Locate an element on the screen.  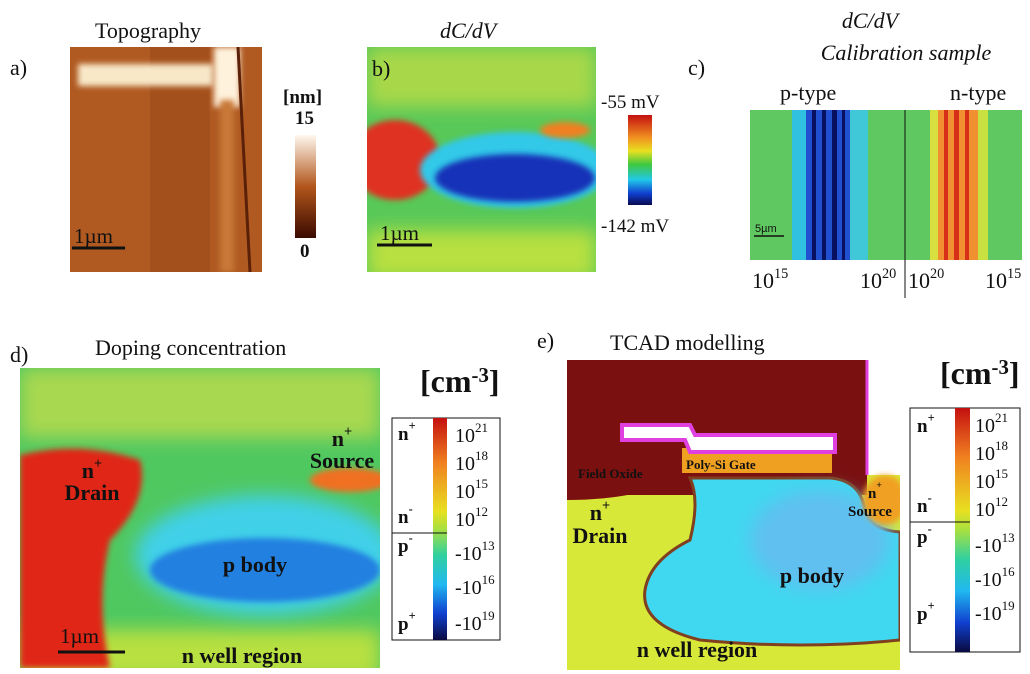
panel-label: b) is located at coordinates (381, 68).